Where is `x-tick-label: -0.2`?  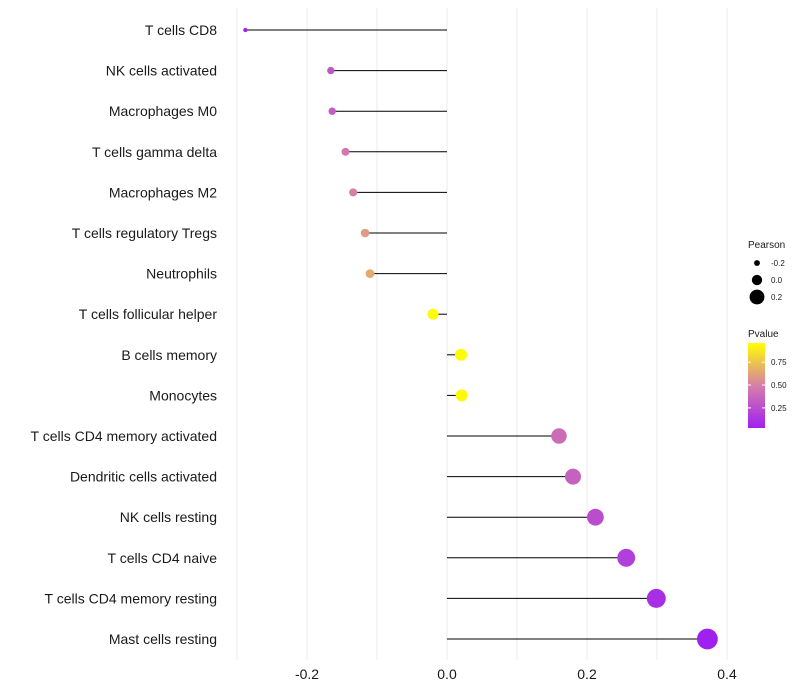 x-tick-label: -0.2 is located at coordinates (307, 674).